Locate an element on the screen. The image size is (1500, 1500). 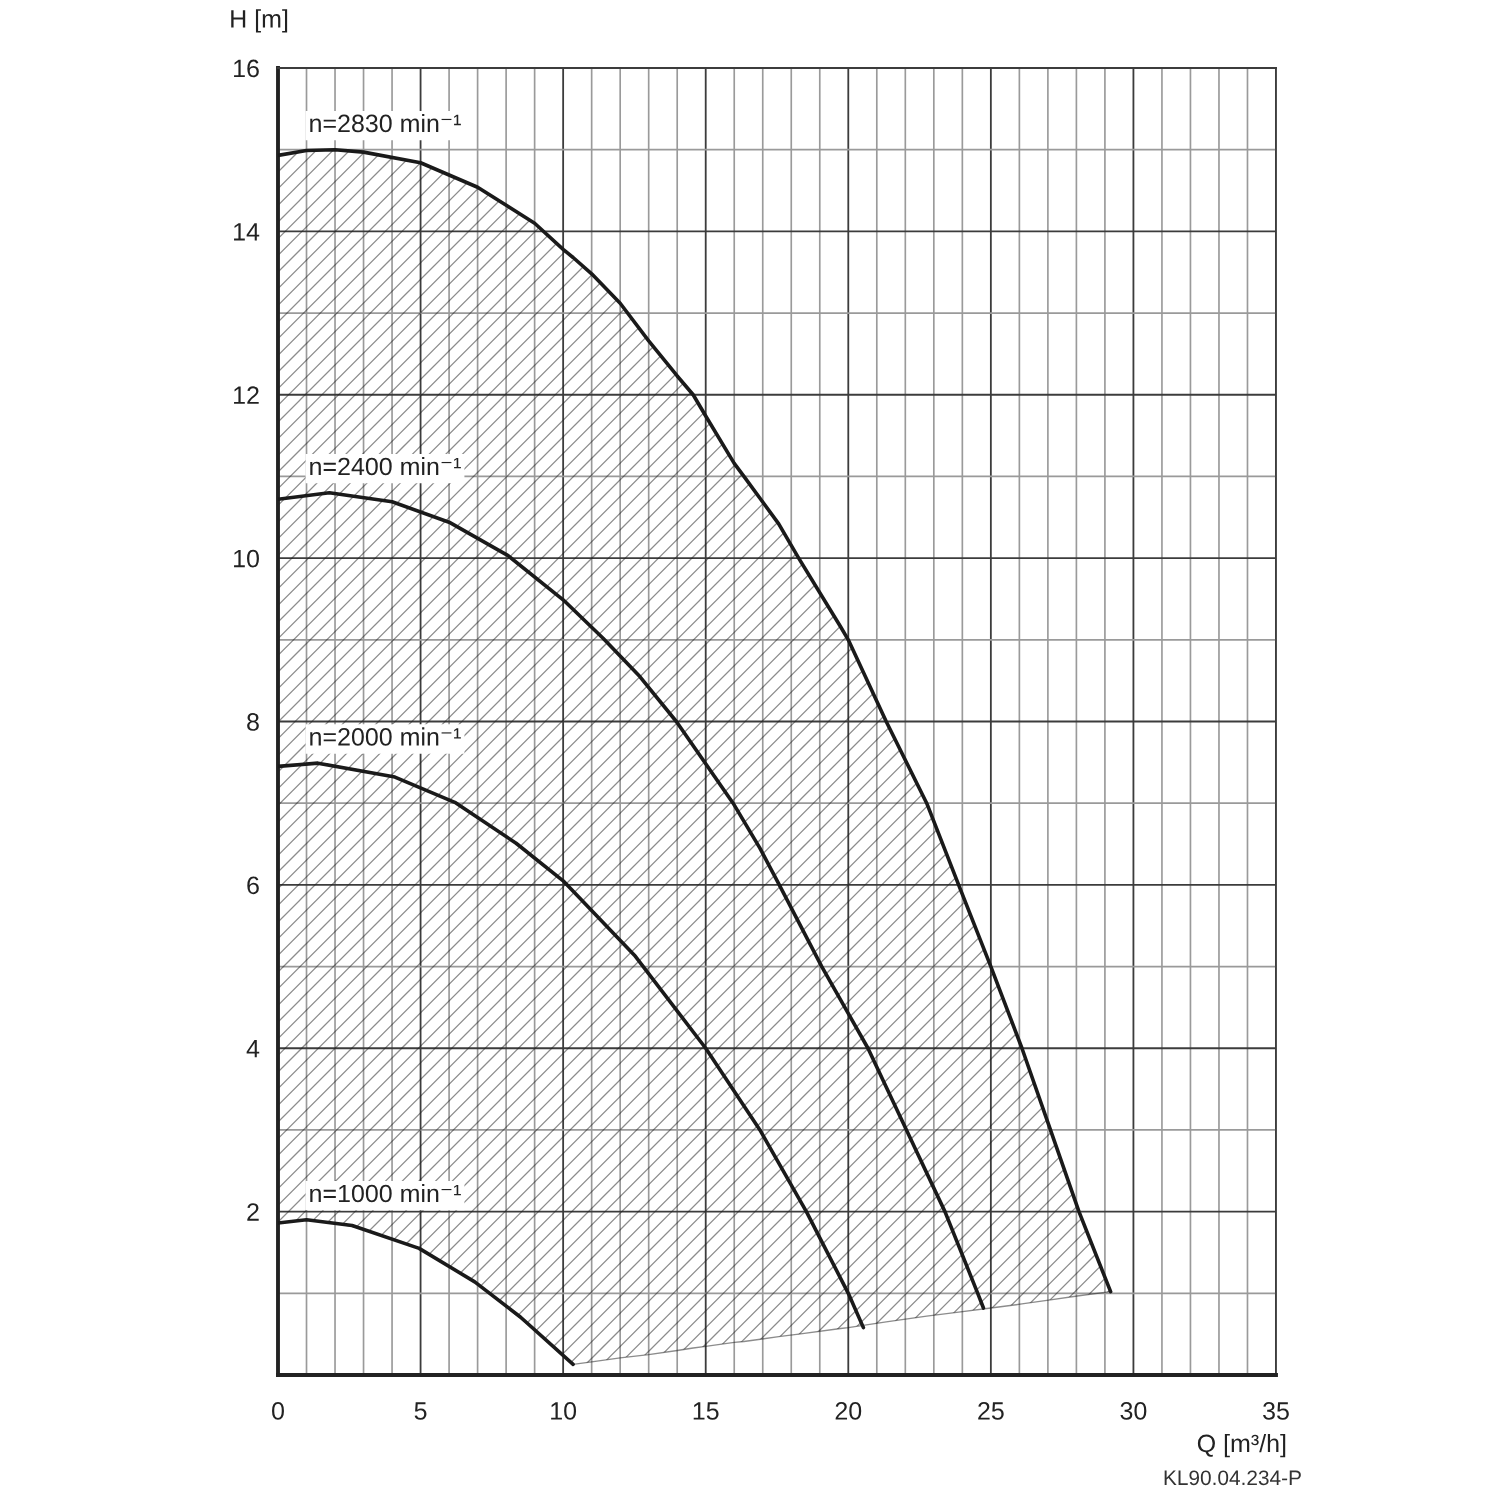
series-label: n=2830 min⁻¹ is located at coordinates (385, 123).